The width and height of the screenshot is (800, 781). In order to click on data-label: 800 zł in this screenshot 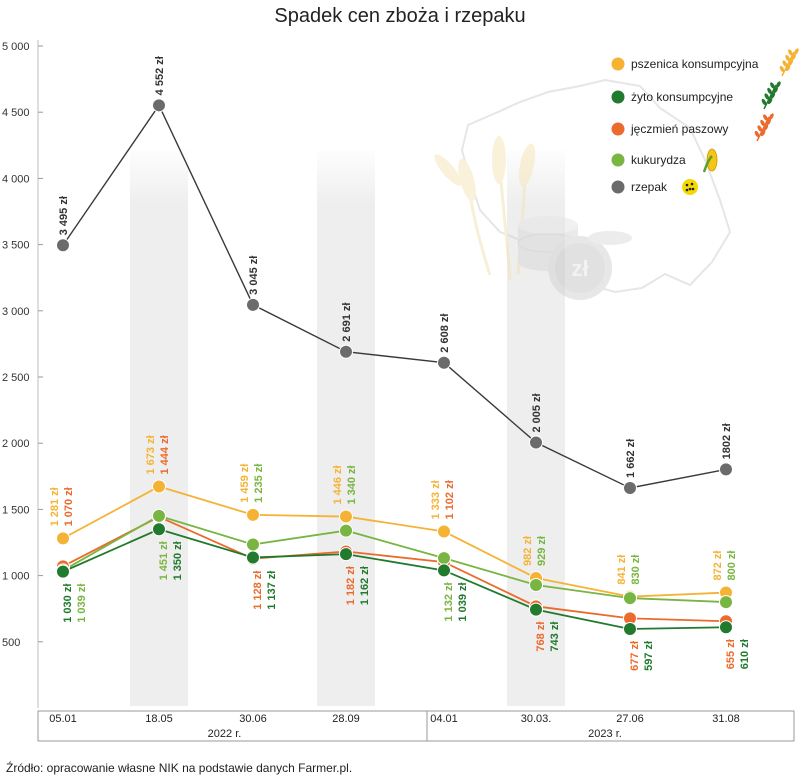, I will do `click(732, 566)`.